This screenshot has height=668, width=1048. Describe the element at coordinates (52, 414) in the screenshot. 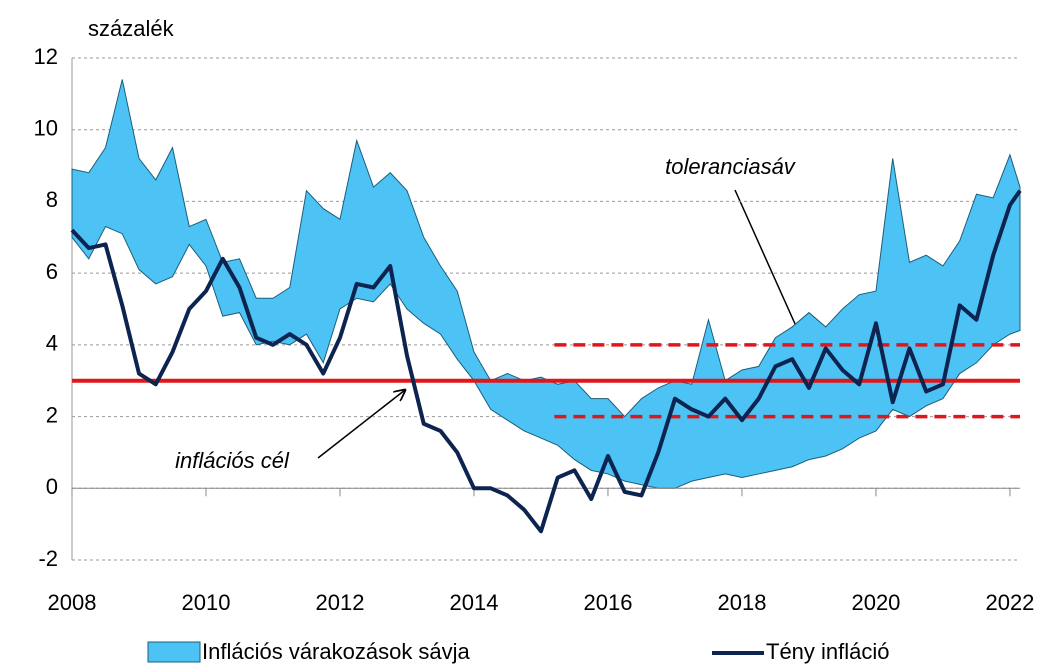

I see `y-tick-label: 2` at that location.